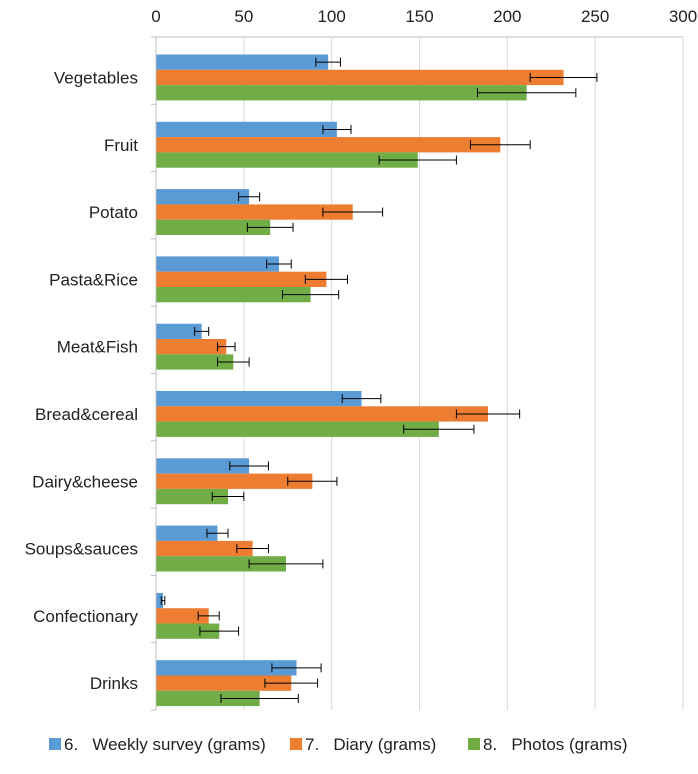 The width and height of the screenshot is (698, 774). I want to click on category-label: Pasta&Rice, so click(93, 279).